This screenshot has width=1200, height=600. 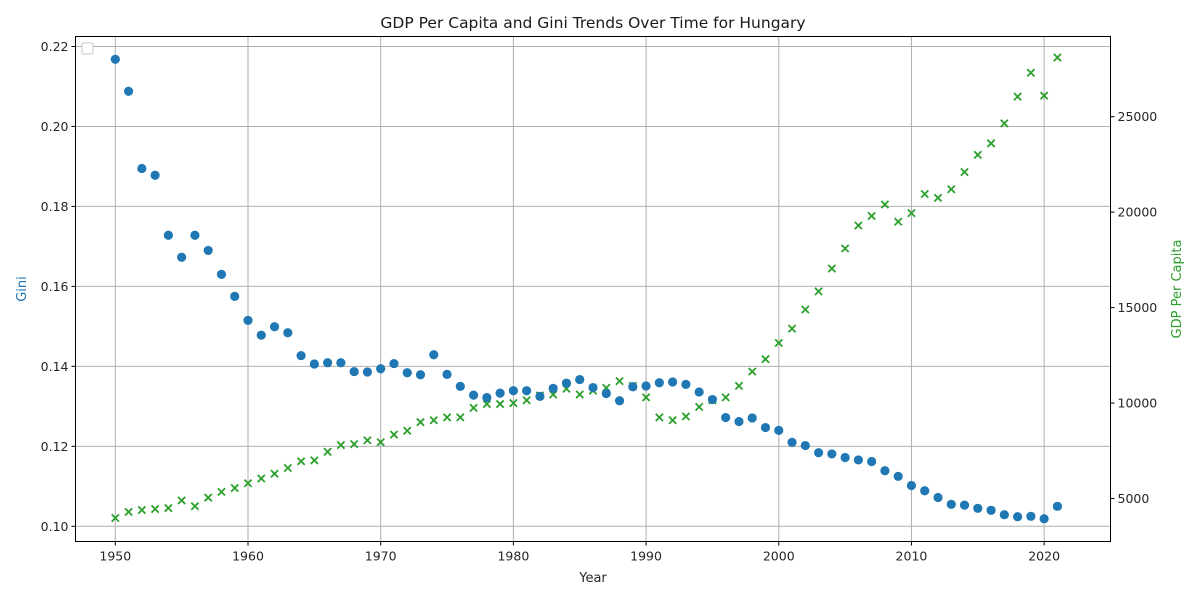 What do you see at coordinates (381, 556) in the screenshot?
I see `x-tick-label: 1970` at bounding box center [381, 556].